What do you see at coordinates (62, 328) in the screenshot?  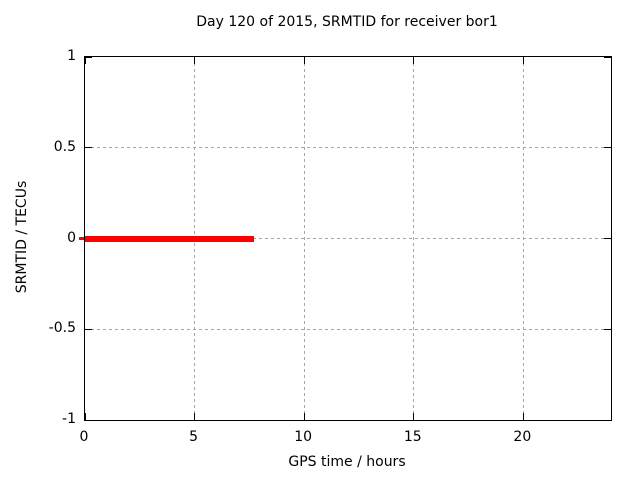 I see `y-tick-label--0.5: -0.5` at bounding box center [62, 328].